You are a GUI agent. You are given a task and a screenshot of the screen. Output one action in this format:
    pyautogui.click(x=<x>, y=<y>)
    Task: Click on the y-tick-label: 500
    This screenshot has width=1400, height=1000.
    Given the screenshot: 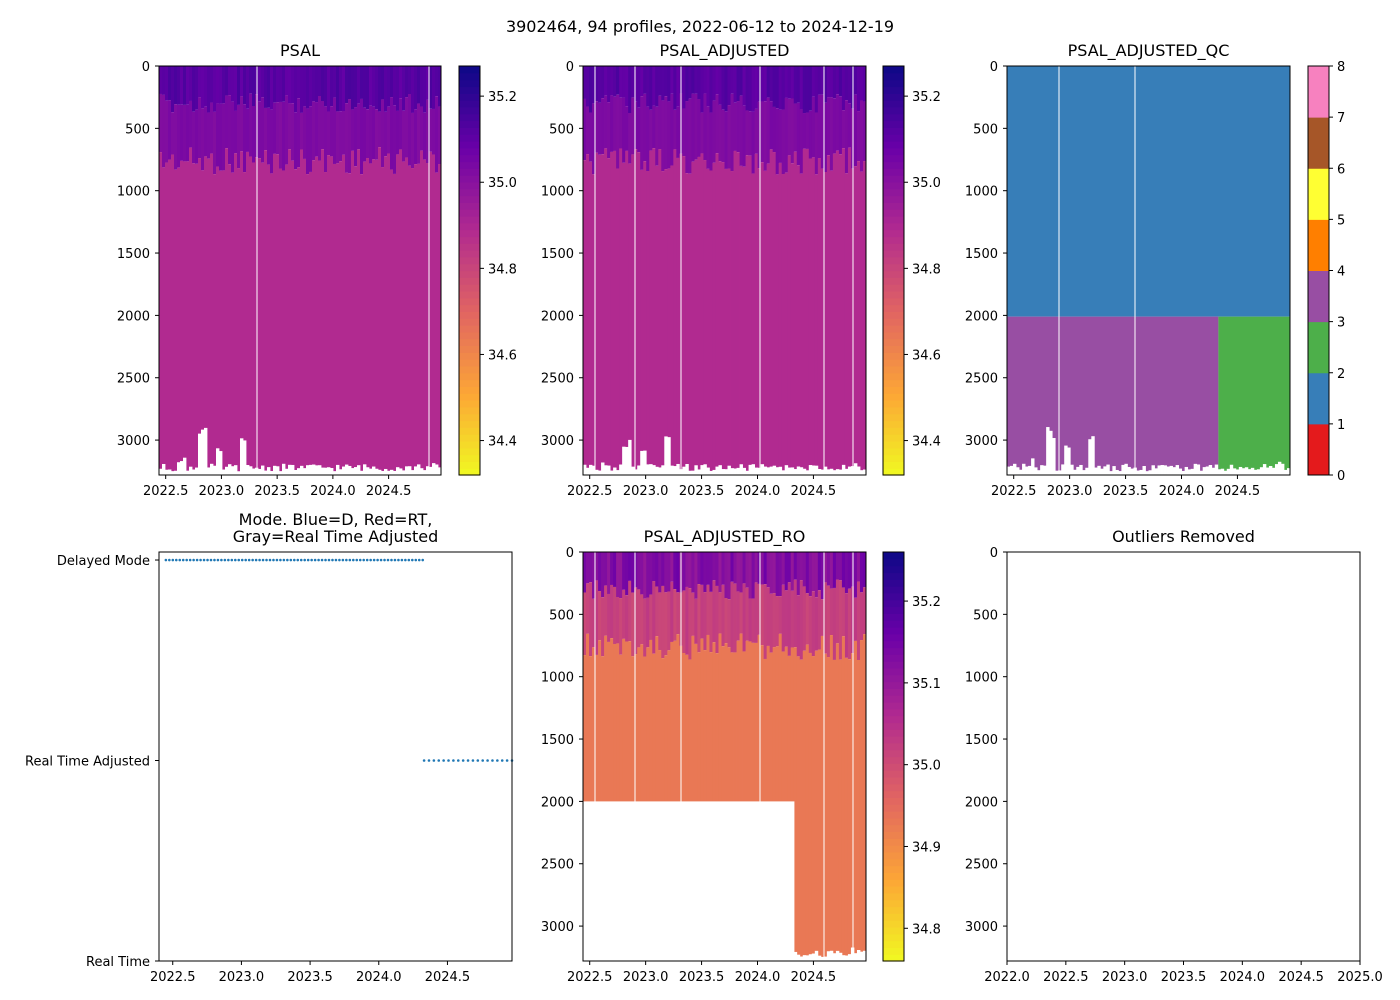 What is the action you would take?
    pyautogui.click(x=561, y=129)
    